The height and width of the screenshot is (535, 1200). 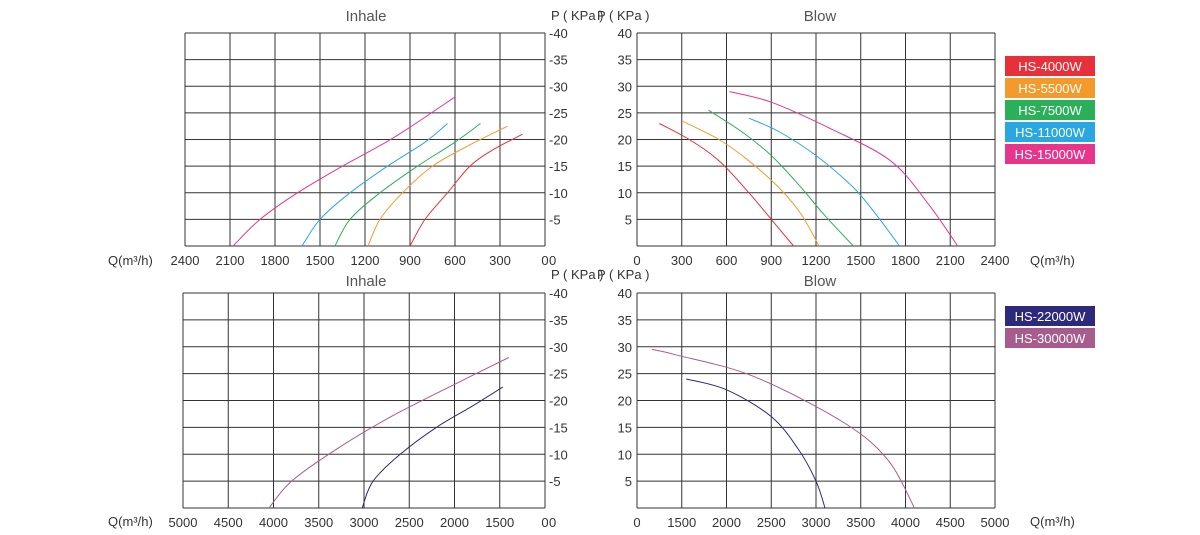 I want to click on series-line-hs-15000w, so click(x=844, y=169).